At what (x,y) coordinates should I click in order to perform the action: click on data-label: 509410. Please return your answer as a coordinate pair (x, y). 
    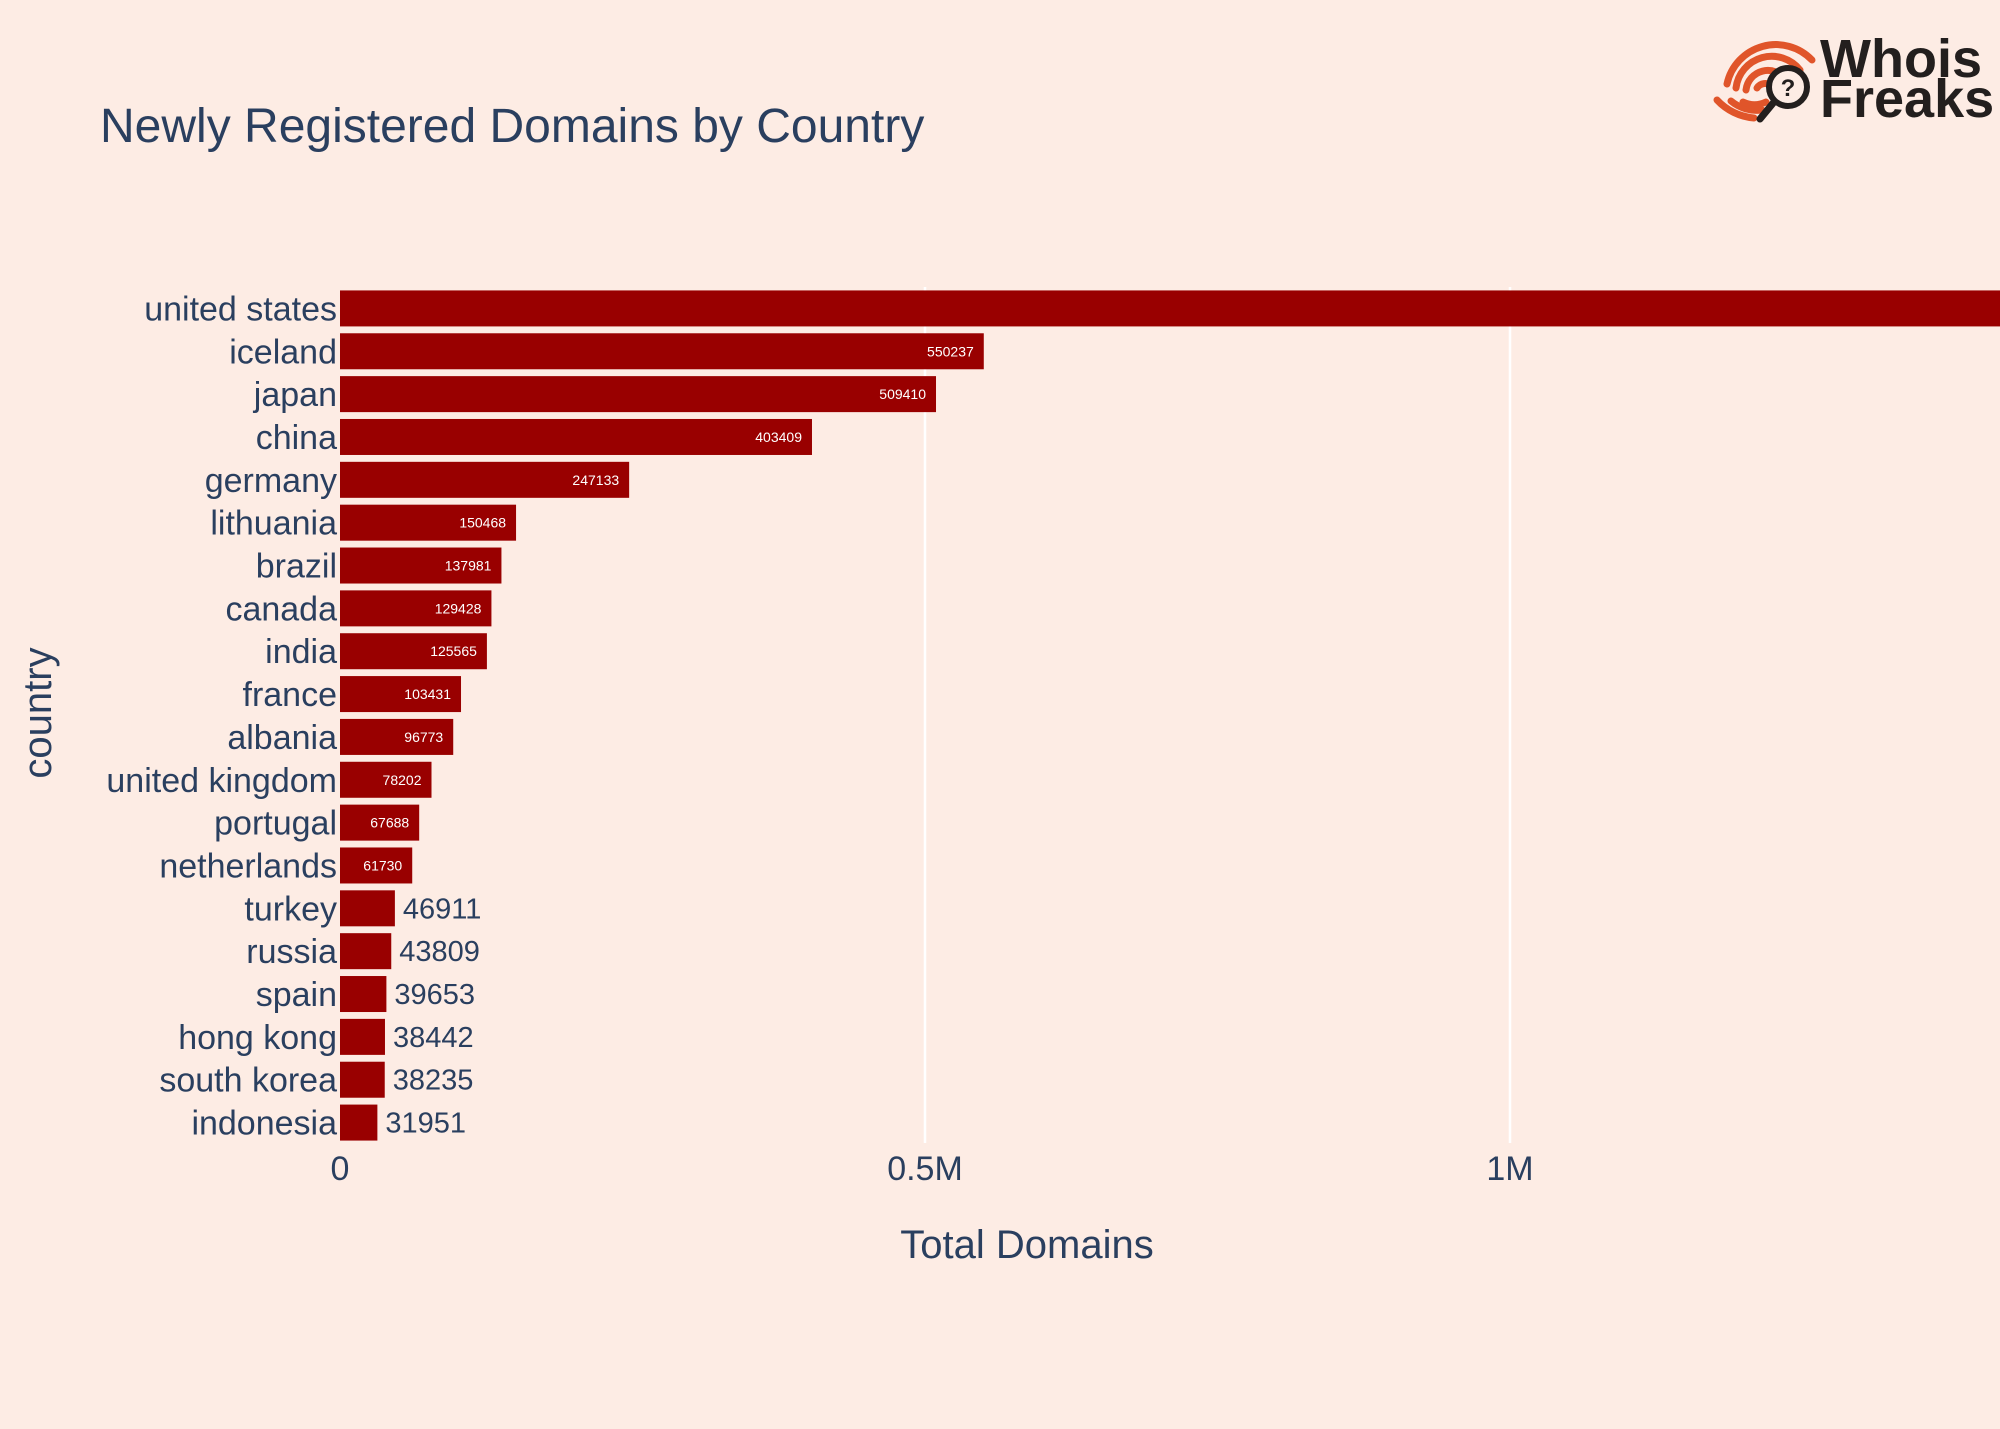
    Looking at the image, I should click on (902, 394).